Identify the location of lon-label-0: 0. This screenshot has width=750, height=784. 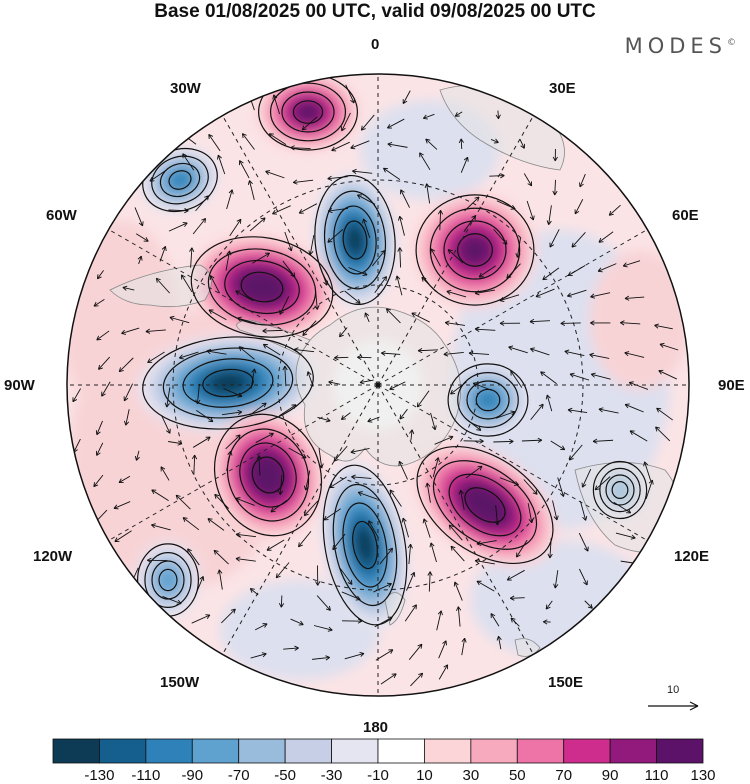
(375, 44).